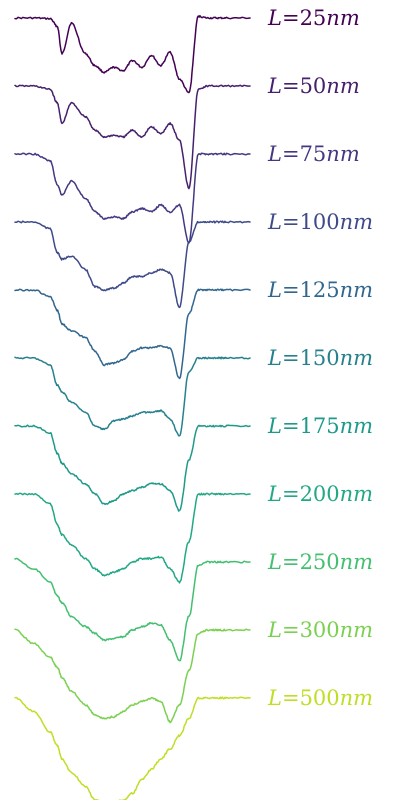 The image size is (400, 800). I want to click on series-label-L50: L=50nm, so click(313, 86).